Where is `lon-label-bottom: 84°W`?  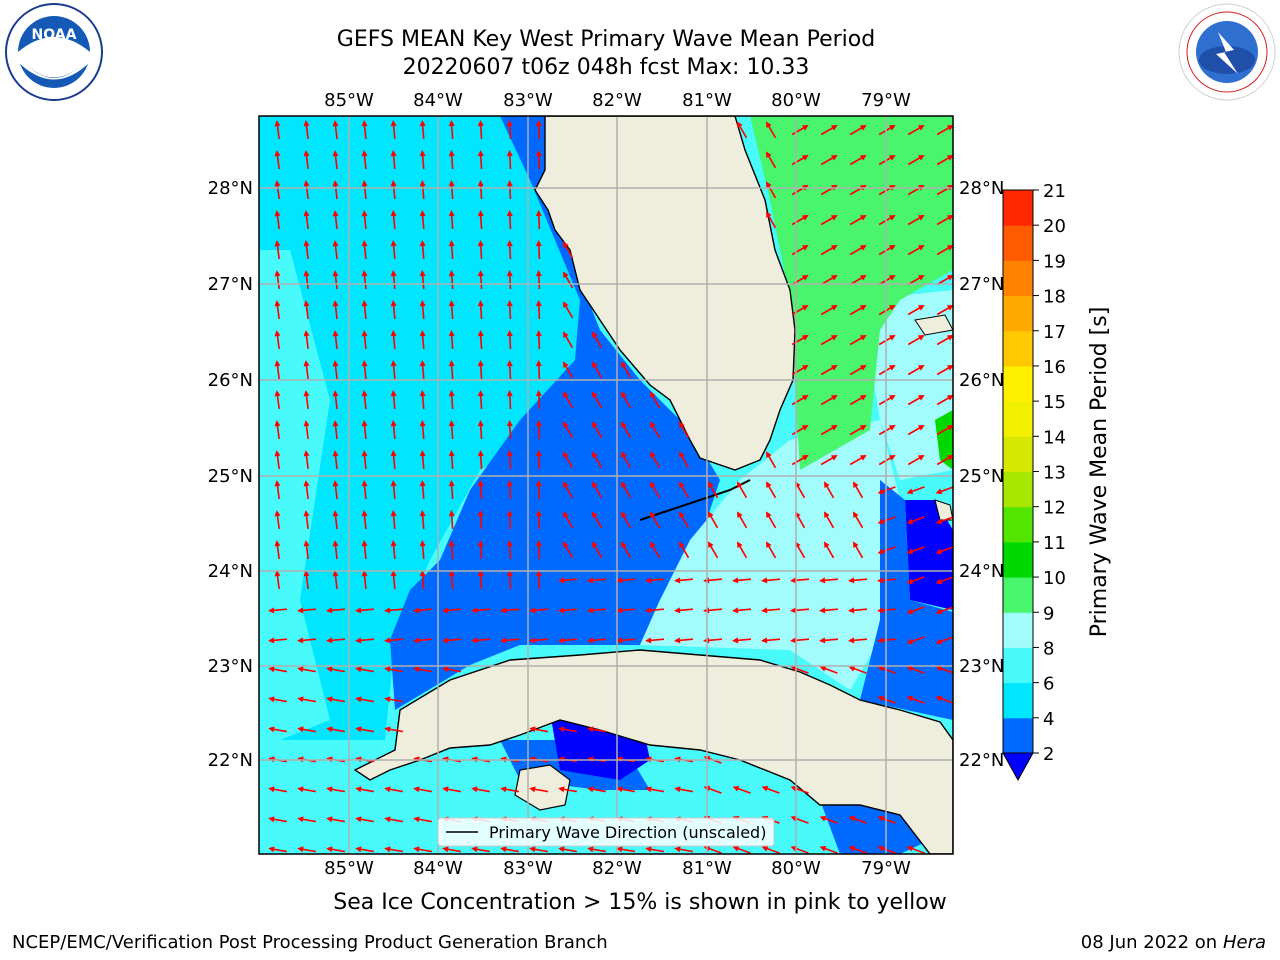 lon-label-bottom: 84°W is located at coordinates (438, 868).